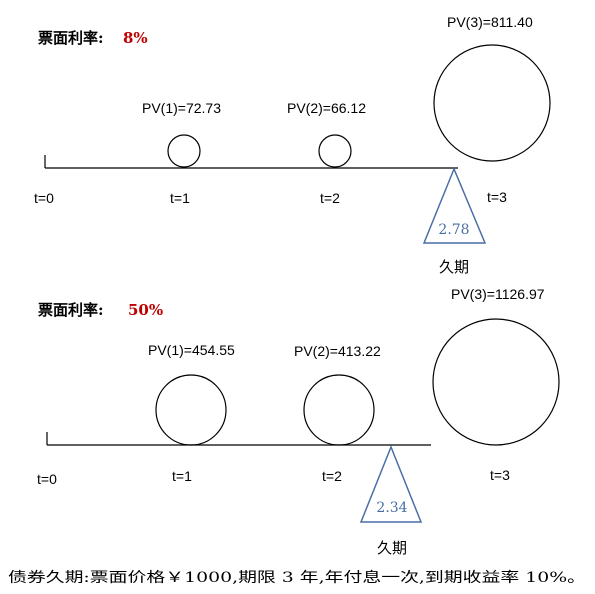 The width and height of the screenshot is (595, 594). What do you see at coordinates (391, 508) in the screenshot?
I see `duration-value: 2.34` at bounding box center [391, 508].